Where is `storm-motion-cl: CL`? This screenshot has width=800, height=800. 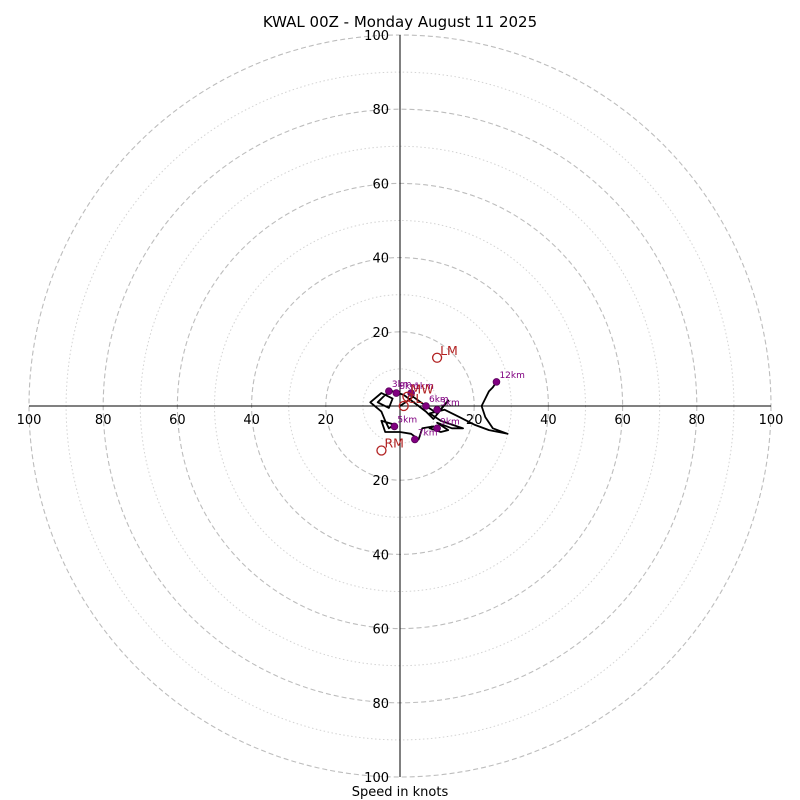 storm-motion-cl: CL is located at coordinates (410, 401).